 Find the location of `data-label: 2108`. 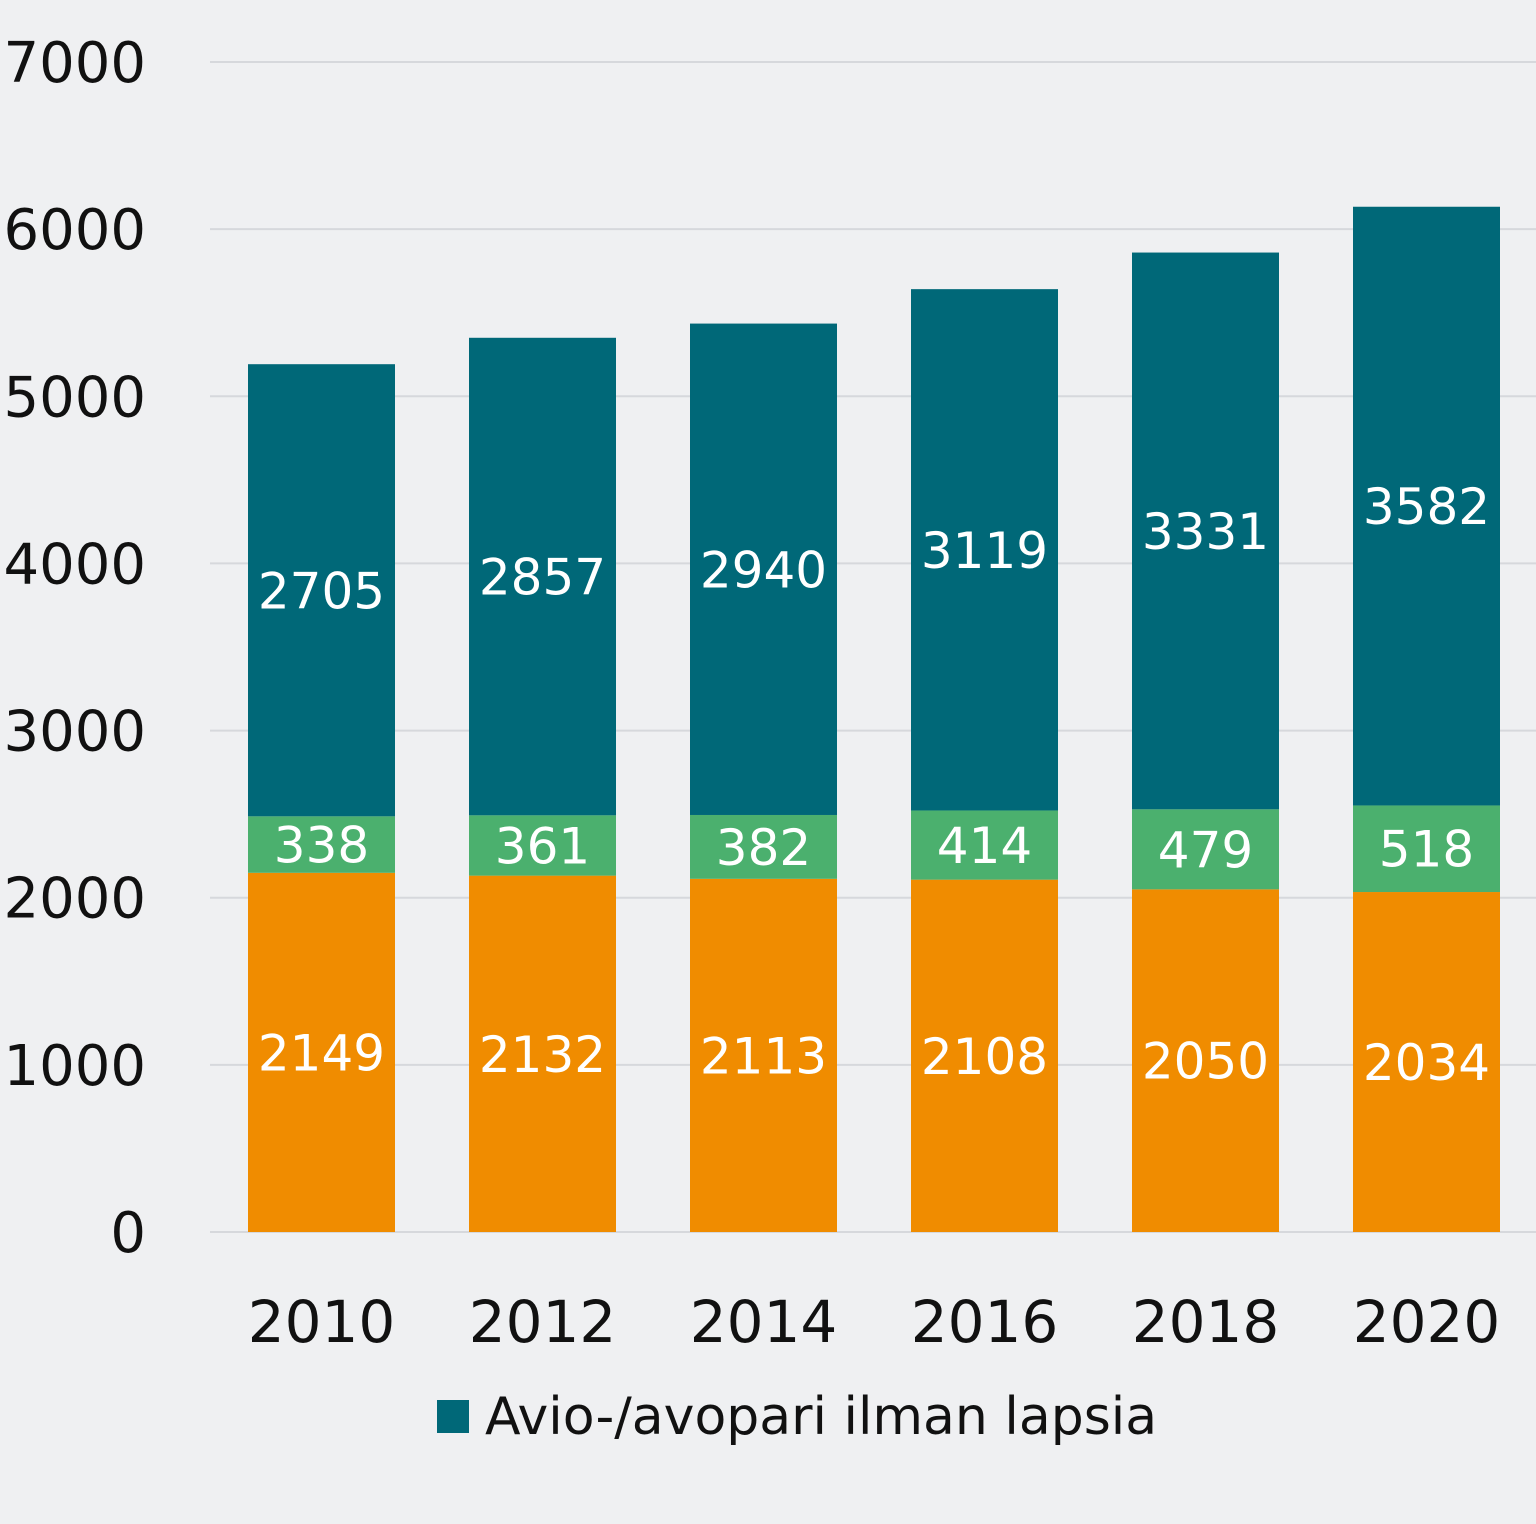

data-label: 2108 is located at coordinates (984, 1057).